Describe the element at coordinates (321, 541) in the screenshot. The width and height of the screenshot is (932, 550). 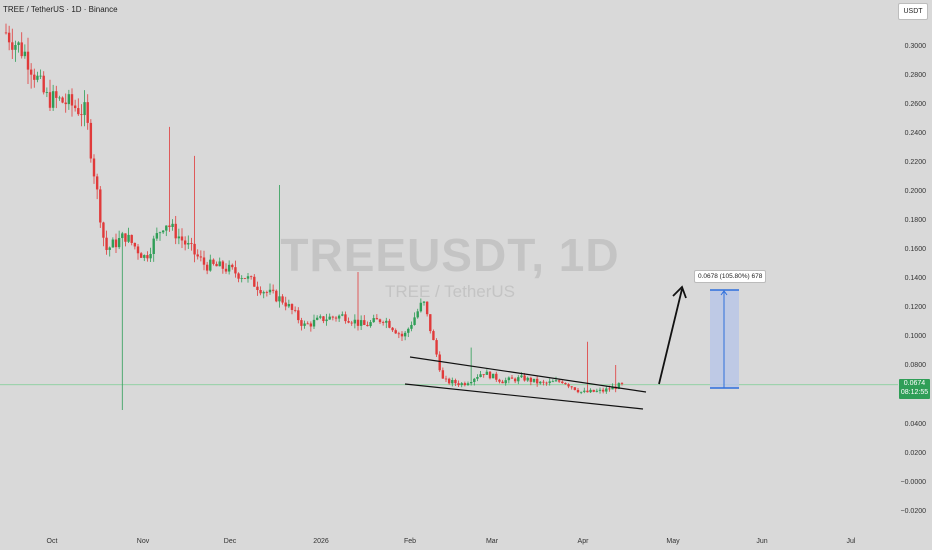
I see `time-axis-label: 2026` at that location.